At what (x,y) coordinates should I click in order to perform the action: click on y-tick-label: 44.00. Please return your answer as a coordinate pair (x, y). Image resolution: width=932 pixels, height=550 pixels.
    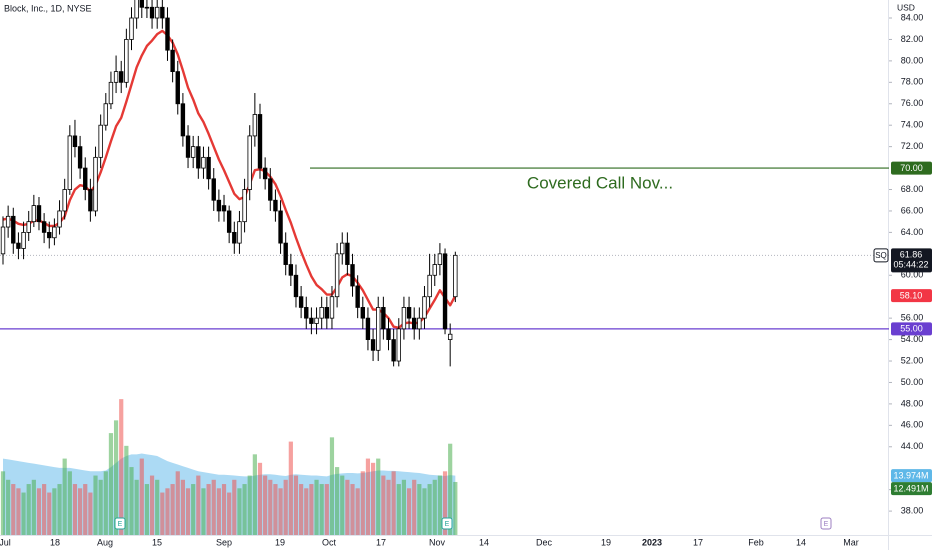
    Looking at the image, I should click on (912, 446).